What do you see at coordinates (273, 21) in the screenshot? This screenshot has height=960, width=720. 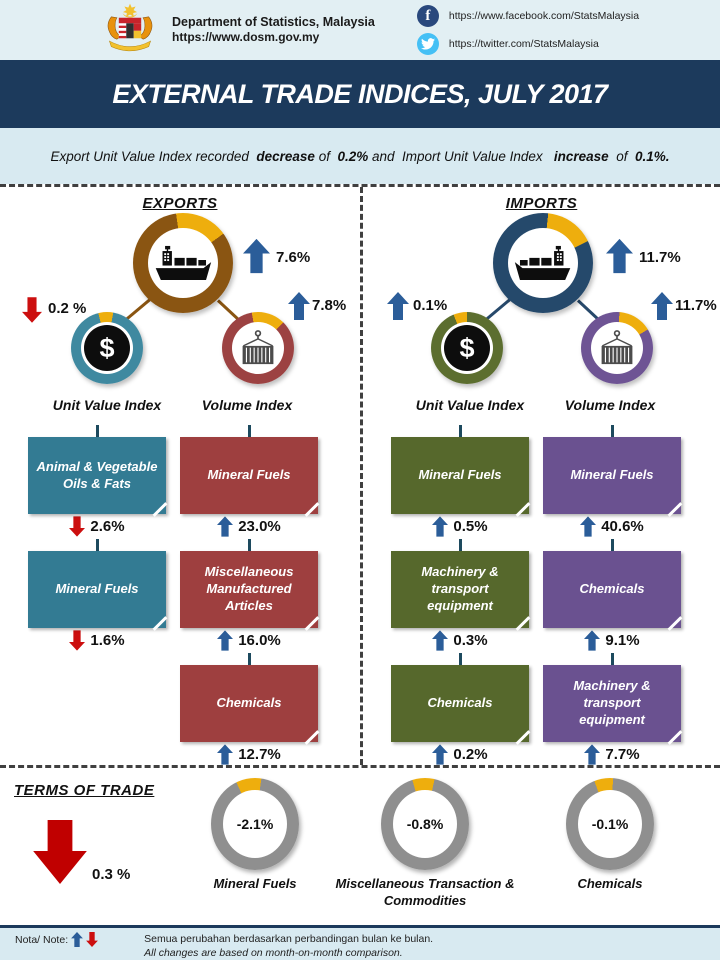 I see `org-name: Department of Statistics, Malaysia` at bounding box center [273, 21].